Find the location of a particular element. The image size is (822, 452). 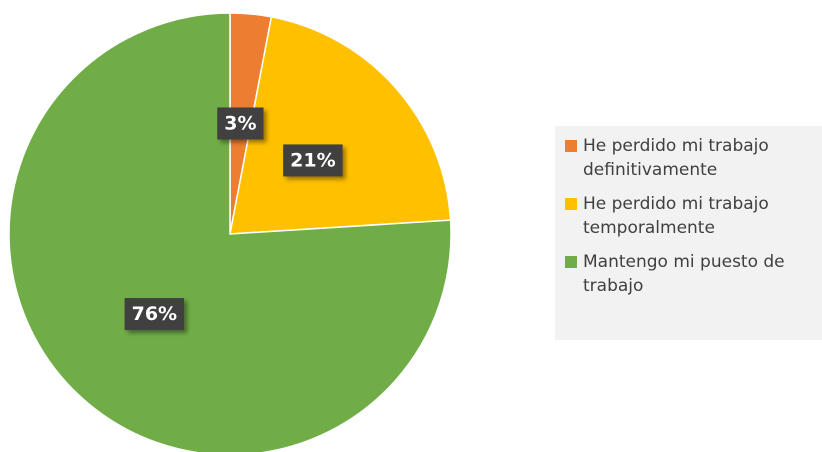

data-label-text: 76% is located at coordinates (154, 314).